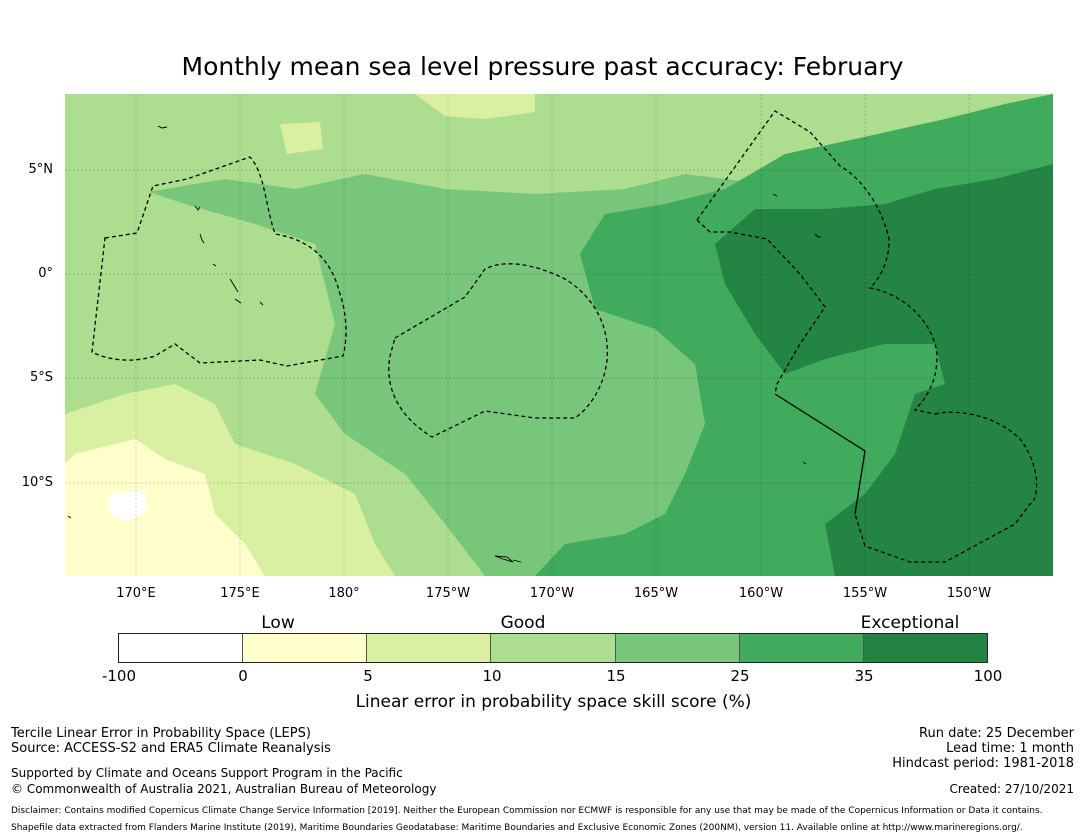 This screenshot has width=1085, height=839. I want to click on region-fair-north, so click(475, 106).